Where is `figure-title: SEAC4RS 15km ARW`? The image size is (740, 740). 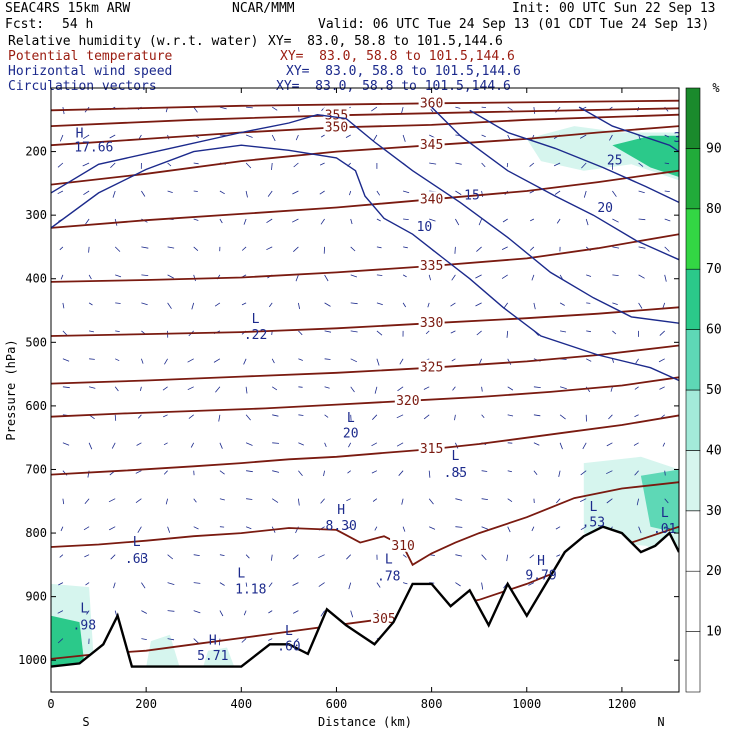 figure-title: SEAC4RS 15km ARW is located at coordinates (68, 8).